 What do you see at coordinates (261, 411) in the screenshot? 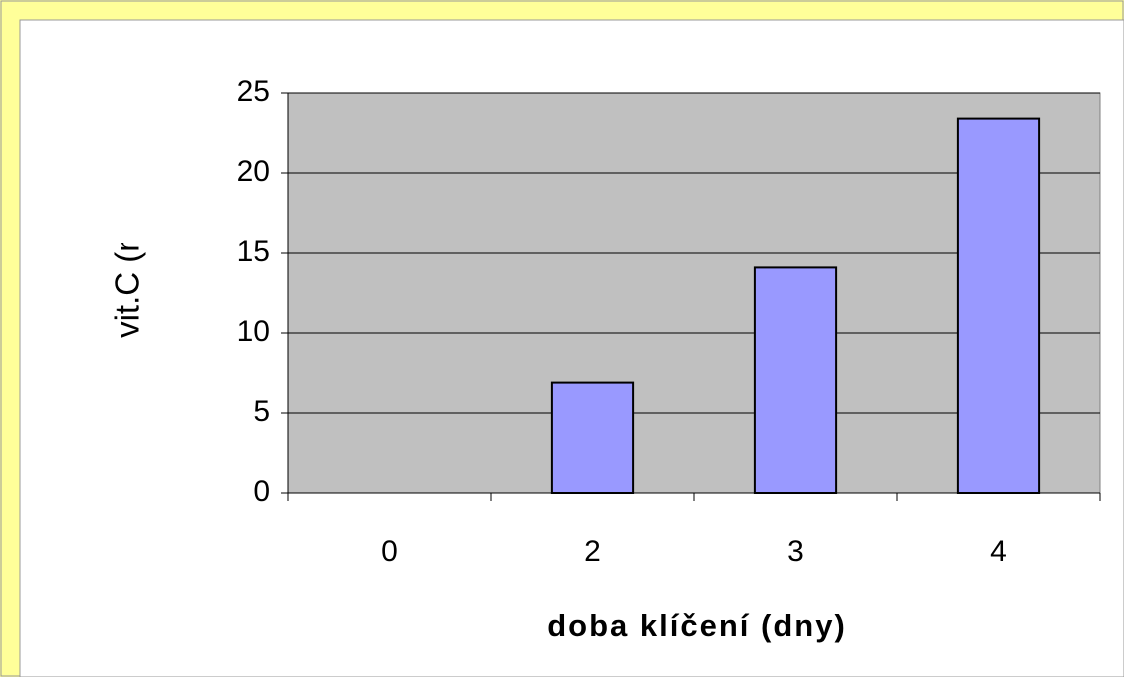
I see `y-tick-label: 5` at bounding box center [261, 411].